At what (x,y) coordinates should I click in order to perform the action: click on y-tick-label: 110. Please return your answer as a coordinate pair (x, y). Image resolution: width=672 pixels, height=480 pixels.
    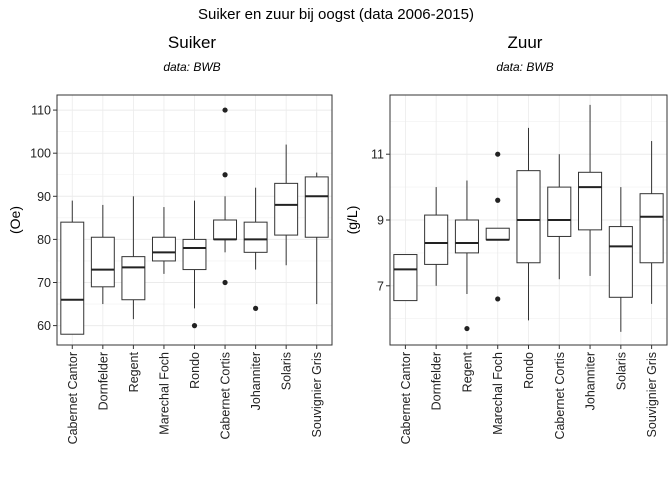
    Looking at the image, I should click on (41, 111).